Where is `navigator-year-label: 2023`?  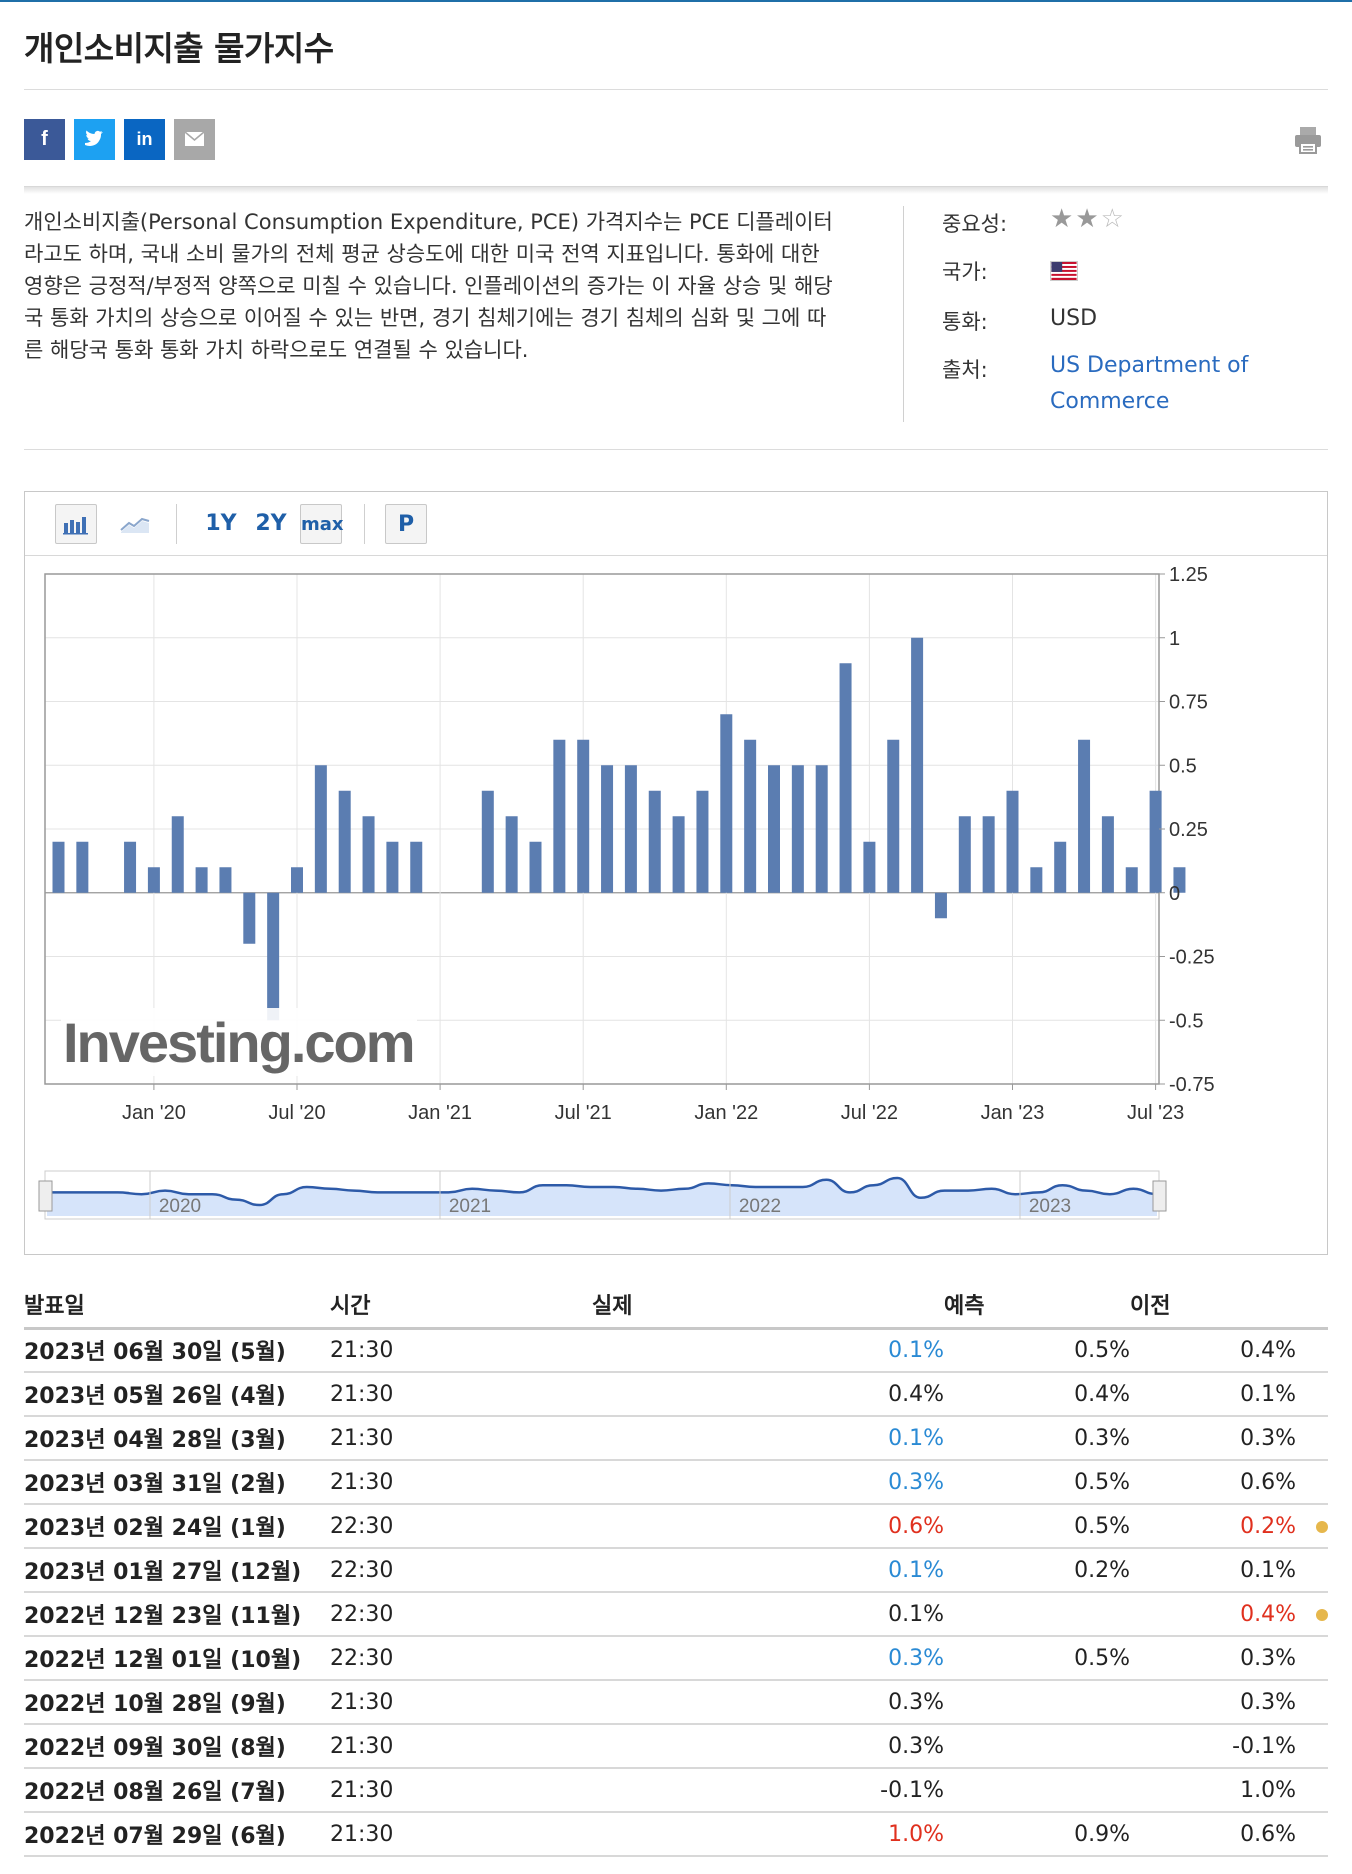
navigator-year-label: 2023 is located at coordinates (1050, 1206).